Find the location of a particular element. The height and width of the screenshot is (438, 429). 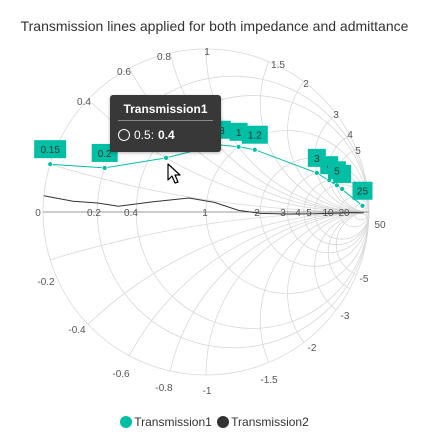

reactance-tick-label: -0.8 is located at coordinates (164, 388).